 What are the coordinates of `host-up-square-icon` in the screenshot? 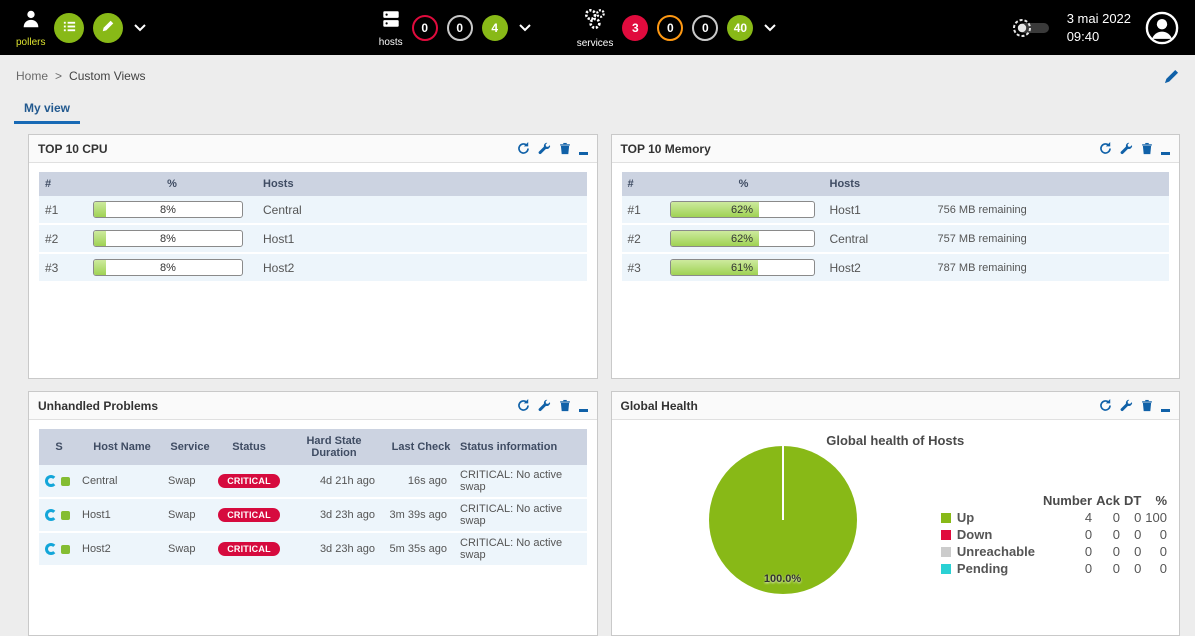 It's located at (65, 515).